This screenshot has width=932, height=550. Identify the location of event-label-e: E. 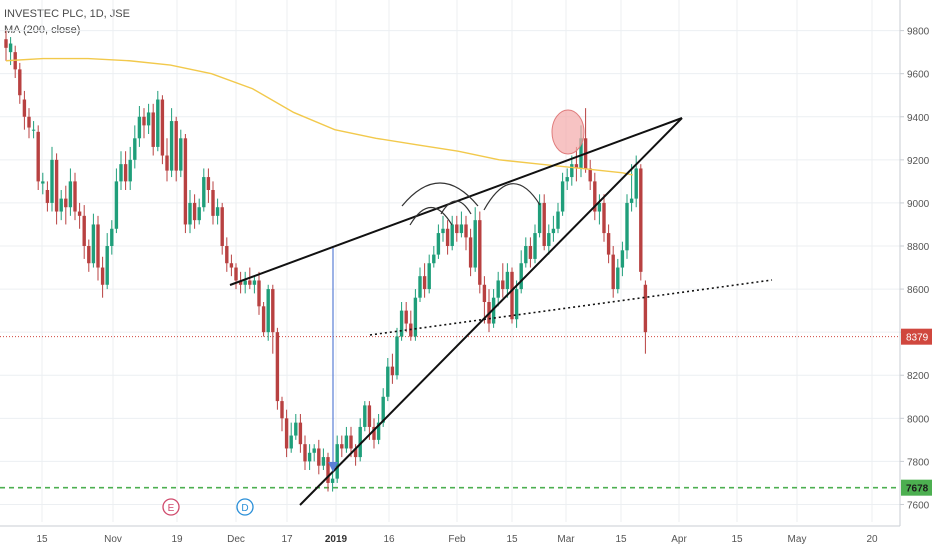
(171, 508).